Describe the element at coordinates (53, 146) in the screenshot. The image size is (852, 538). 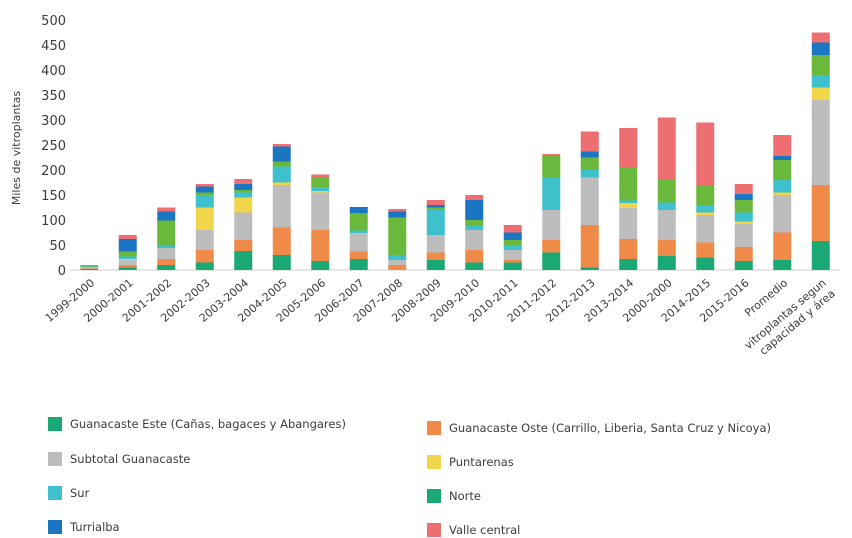
I see `y-tick-label: 250` at that location.